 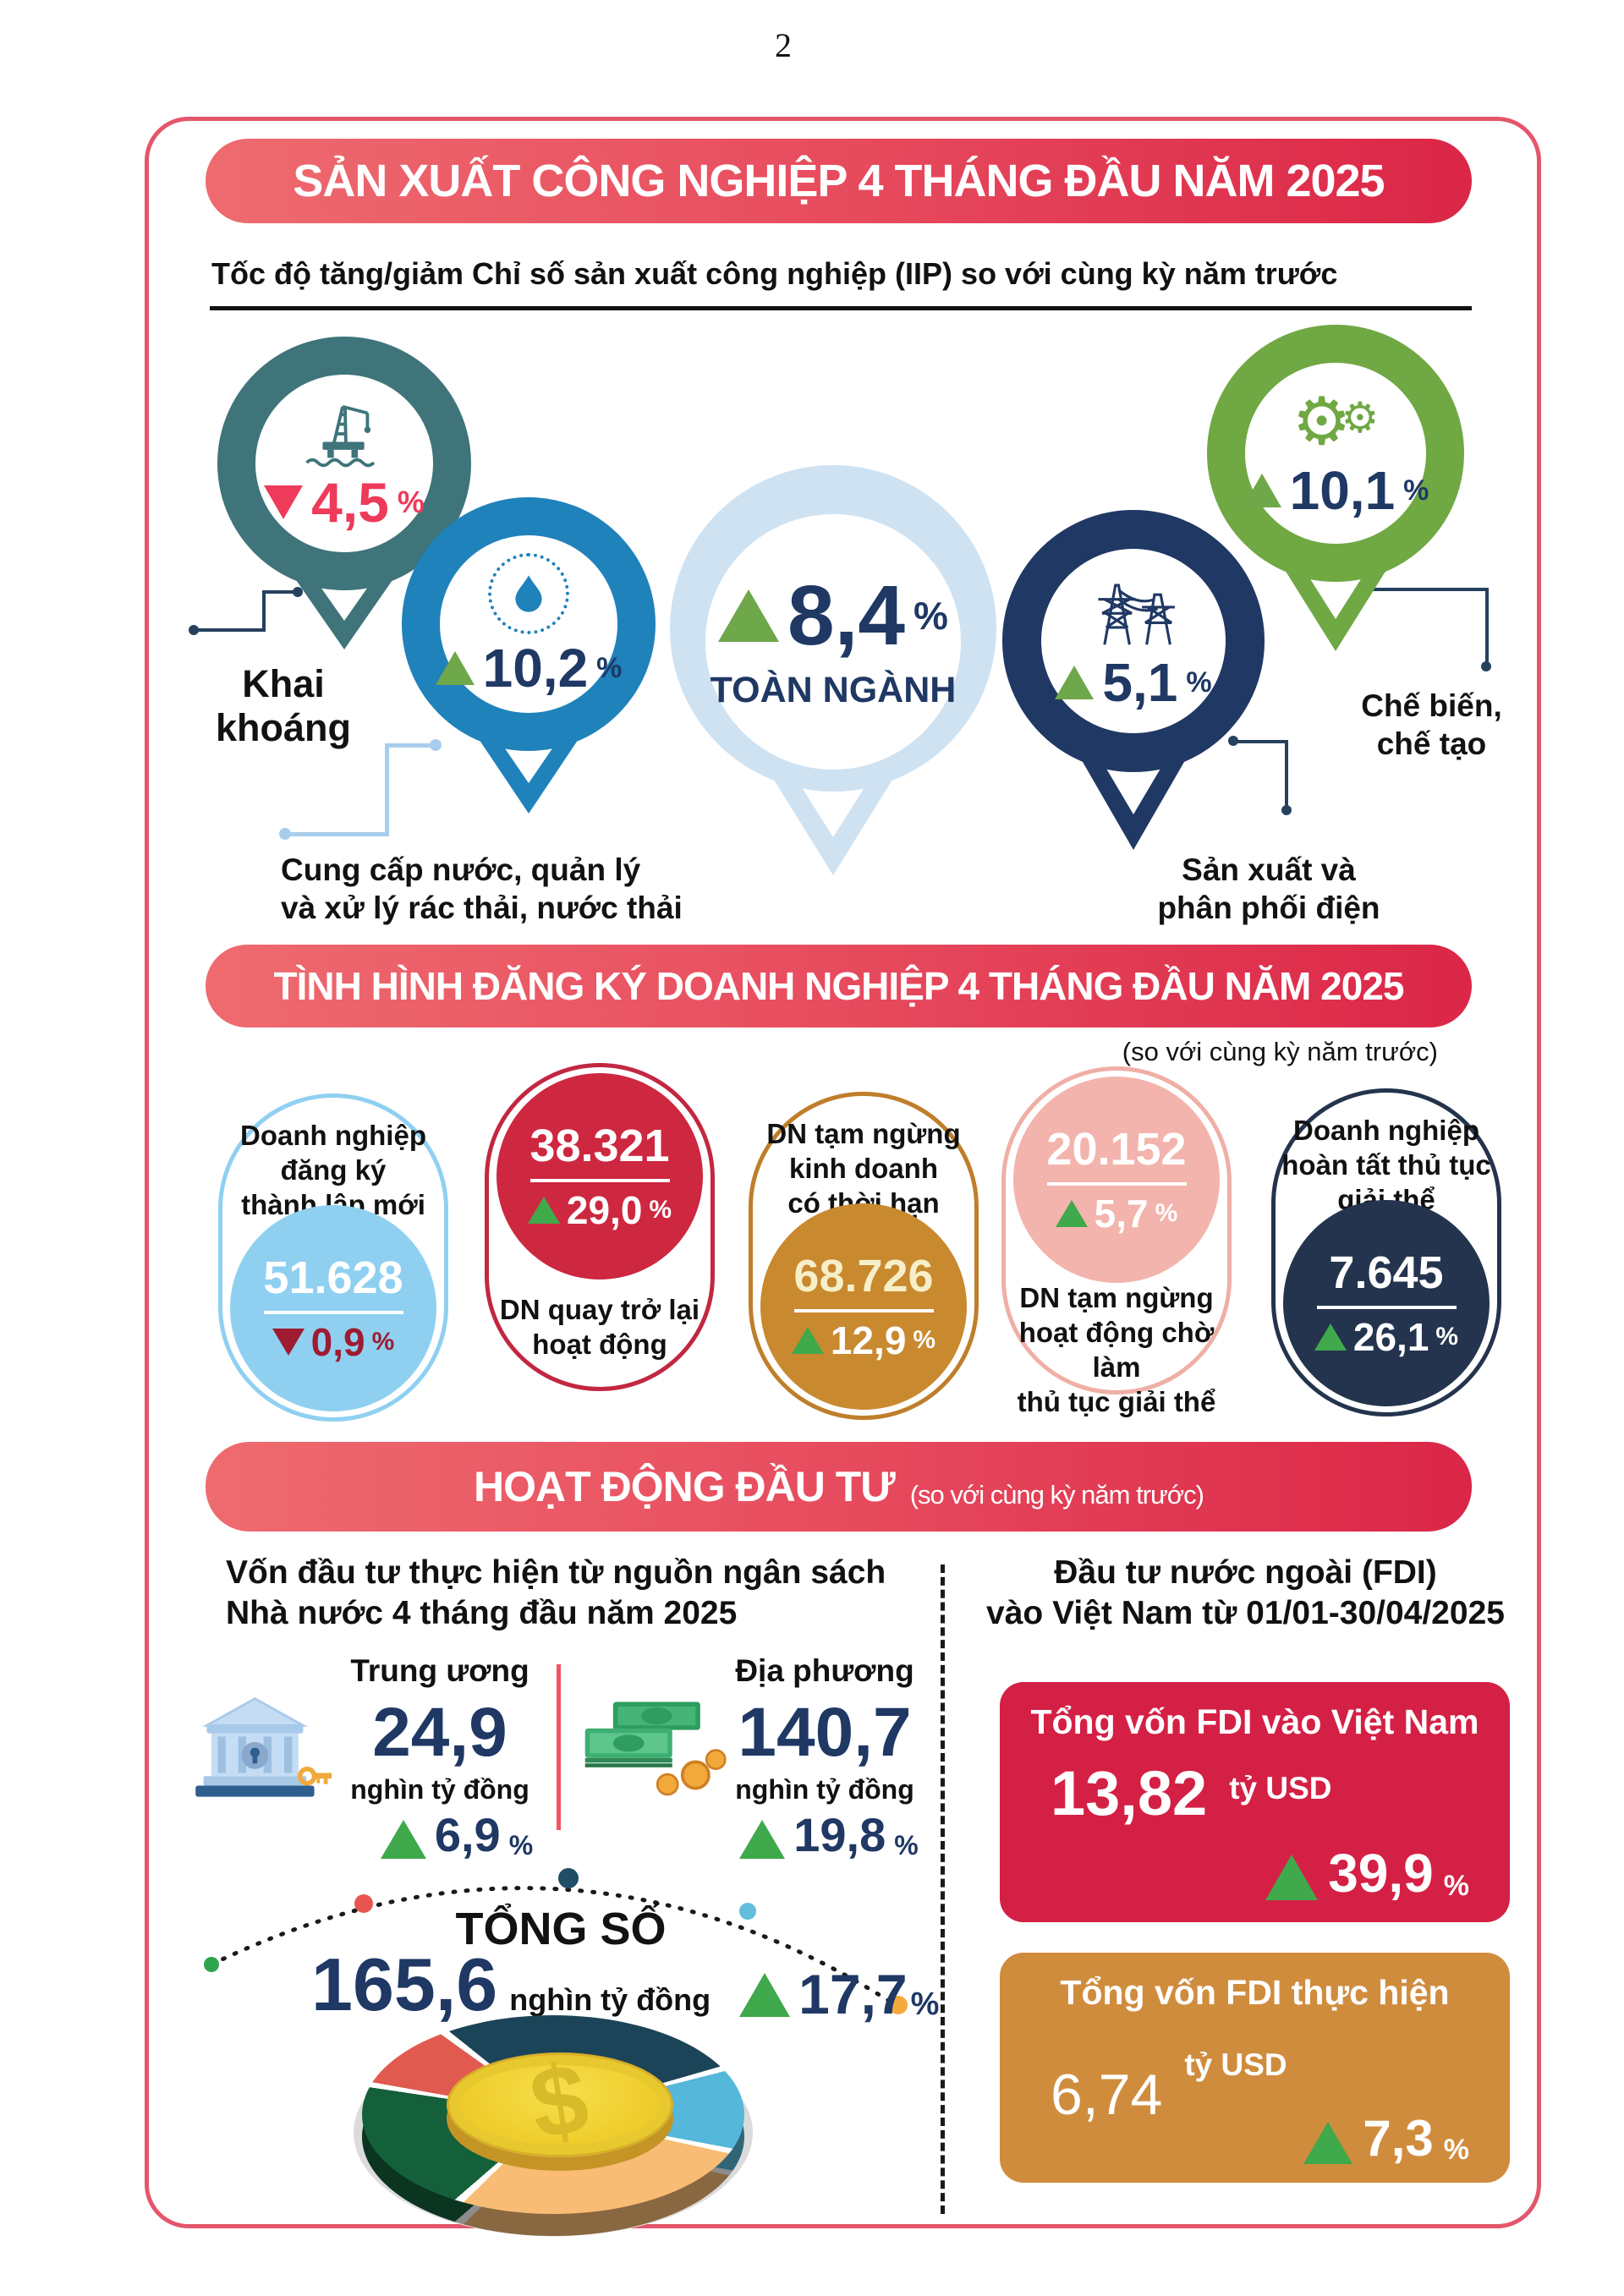 I want to click on card-returned: 38.321 29,0 % DN quay trở lại hoạt động, so click(x=600, y=1227).